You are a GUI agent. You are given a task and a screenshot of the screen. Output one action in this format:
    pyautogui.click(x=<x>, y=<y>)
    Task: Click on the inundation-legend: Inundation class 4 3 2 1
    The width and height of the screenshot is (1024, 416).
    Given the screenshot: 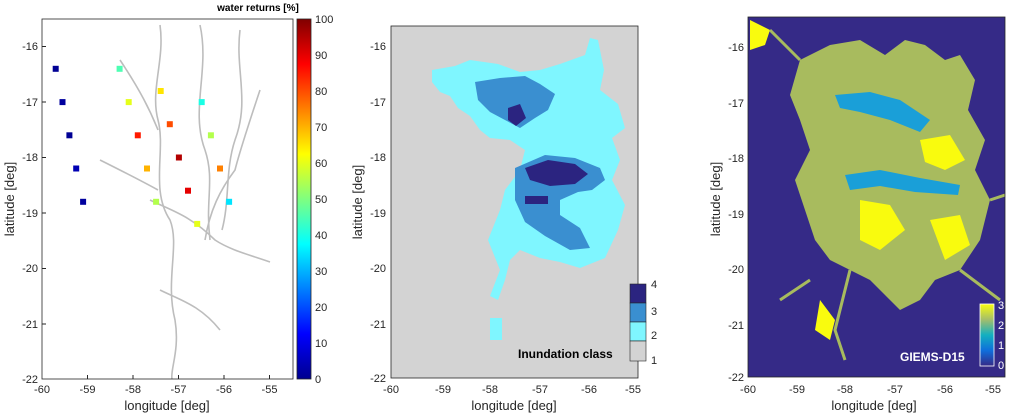 What is the action you would take?
    pyautogui.click(x=587, y=323)
    